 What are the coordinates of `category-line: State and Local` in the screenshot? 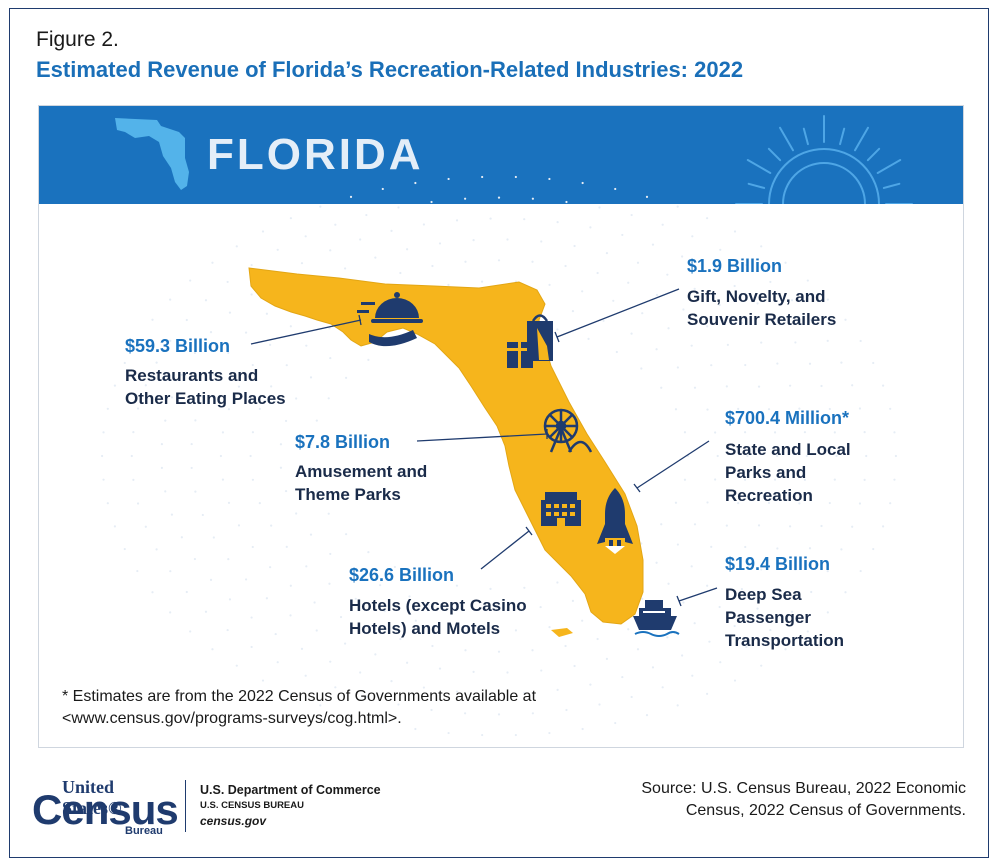 It's located at (788, 449).